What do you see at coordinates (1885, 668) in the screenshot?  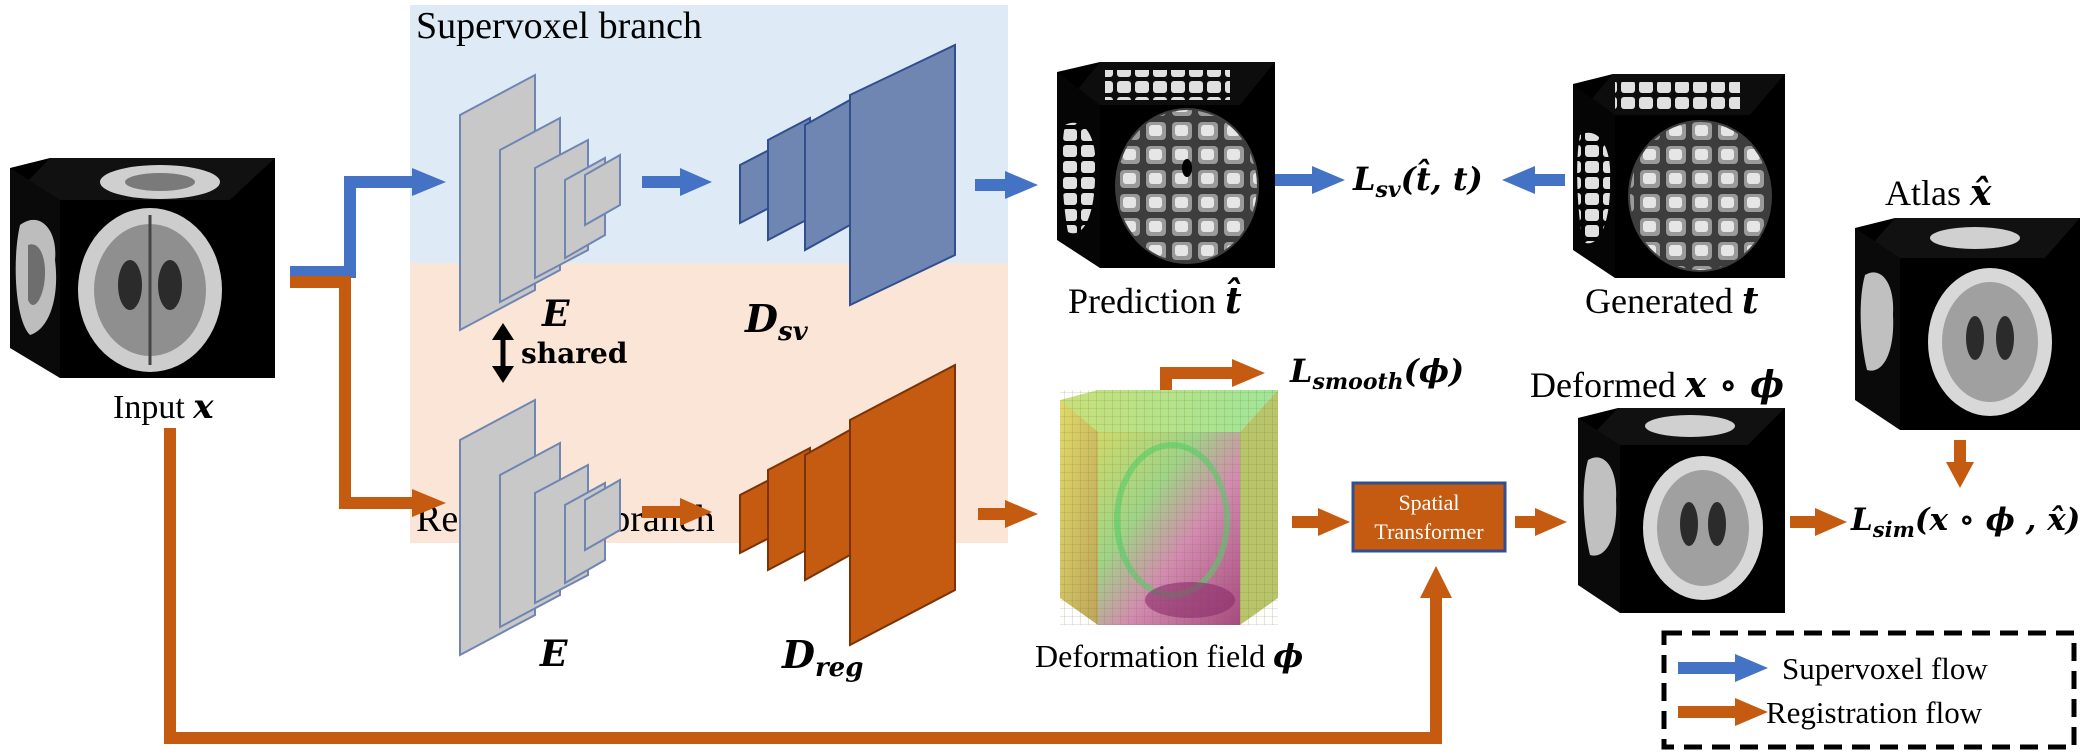 I see `legend-supervoxel-flow: Supervoxel flow` at bounding box center [1885, 668].